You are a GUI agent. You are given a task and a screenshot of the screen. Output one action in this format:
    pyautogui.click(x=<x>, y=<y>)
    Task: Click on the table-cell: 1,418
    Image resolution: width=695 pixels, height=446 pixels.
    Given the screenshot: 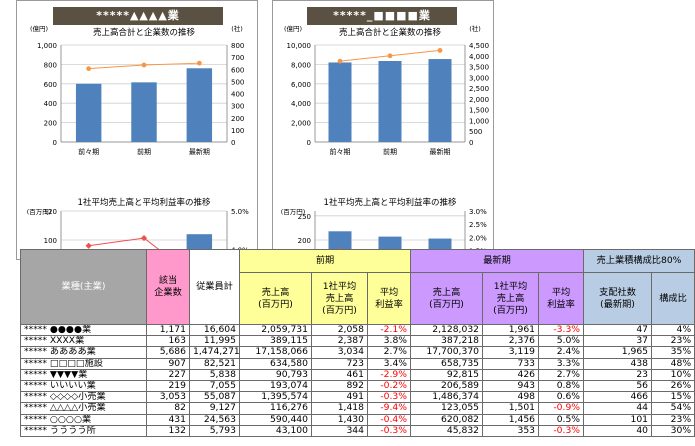 What is the action you would take?
    pyautogui.click(x=339, y=408)
    